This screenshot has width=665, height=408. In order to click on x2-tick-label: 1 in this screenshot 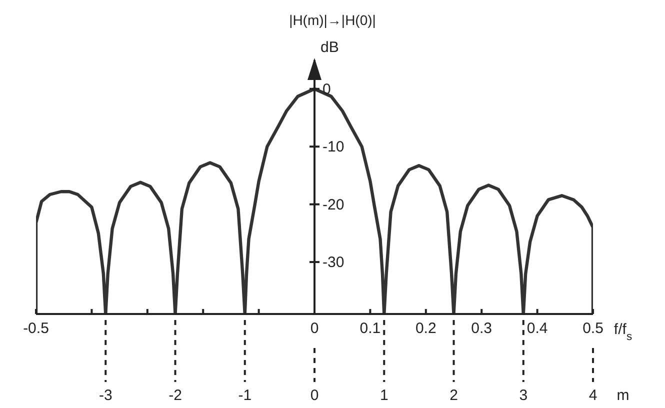, I will do `click(384, 395)`.